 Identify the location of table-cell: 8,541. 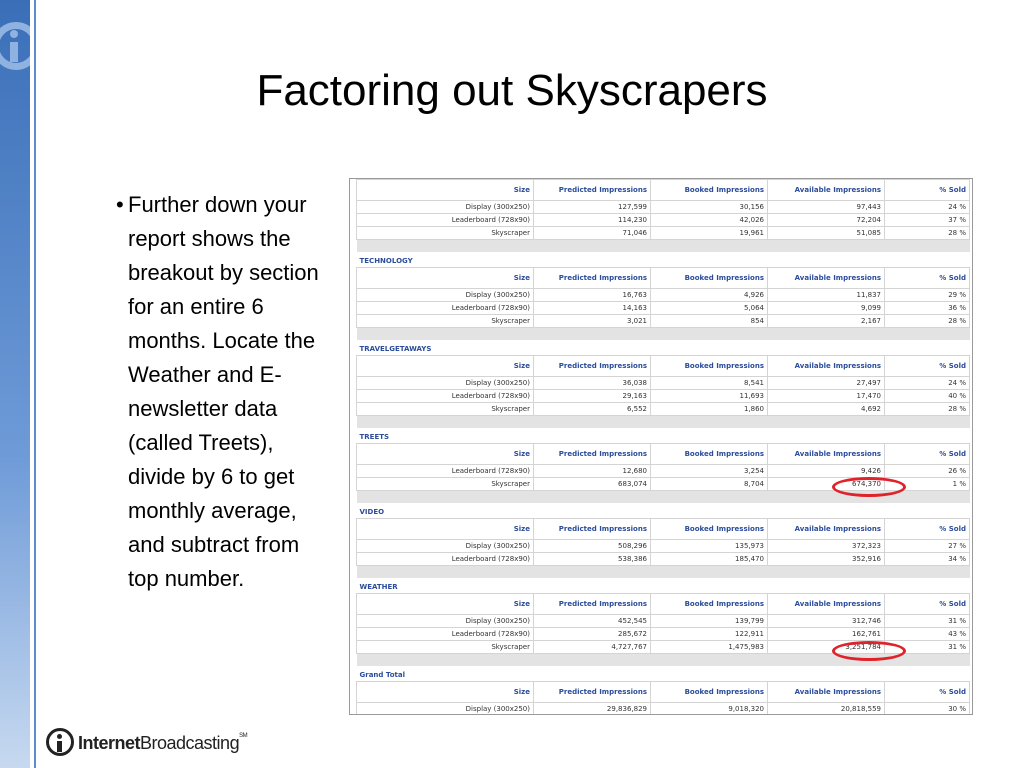
(709, 383).